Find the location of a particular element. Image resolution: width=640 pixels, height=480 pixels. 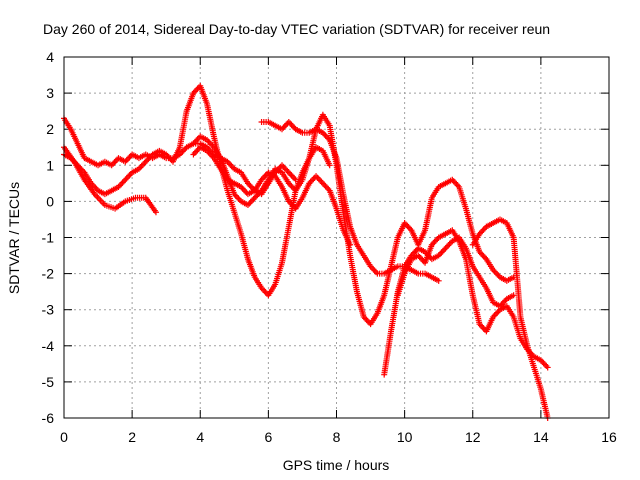

x-tick-label: 12 is located at coordinates (473, 437).